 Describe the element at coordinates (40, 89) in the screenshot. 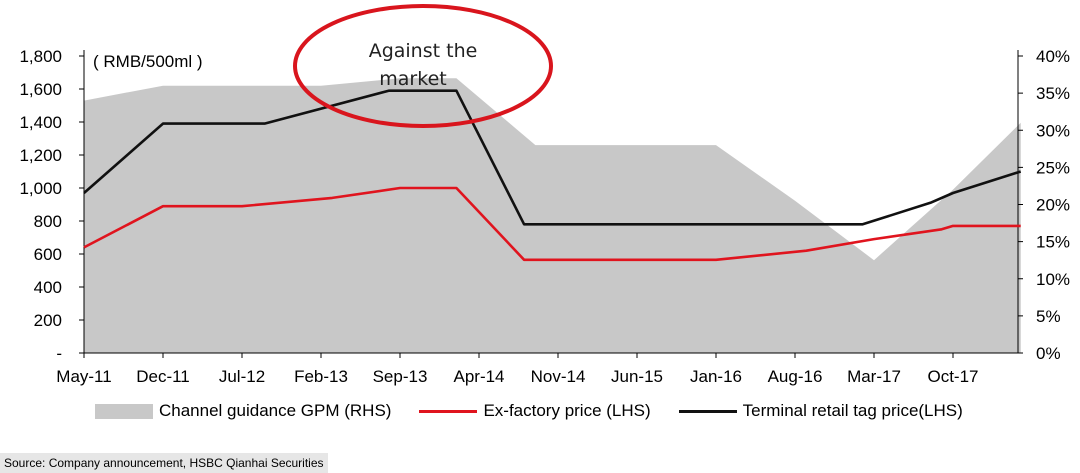

I see `y-left-tick-label: 1,600` at that location.